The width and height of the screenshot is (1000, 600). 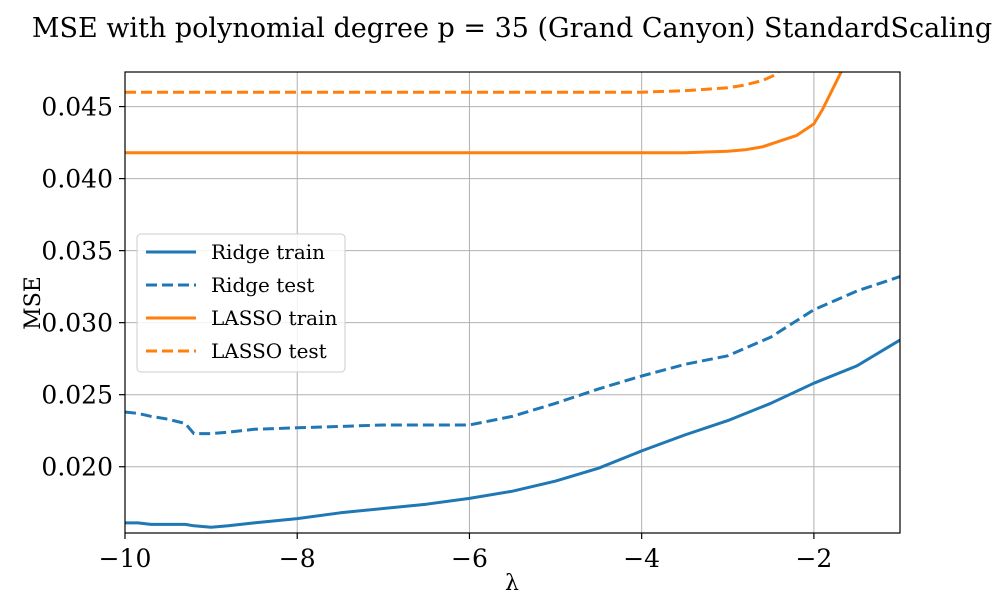 What do you see at coordinates (77, 107) in the screenshot?
I see `y-tick-label: 0.045` at bounding box center [77, 107].